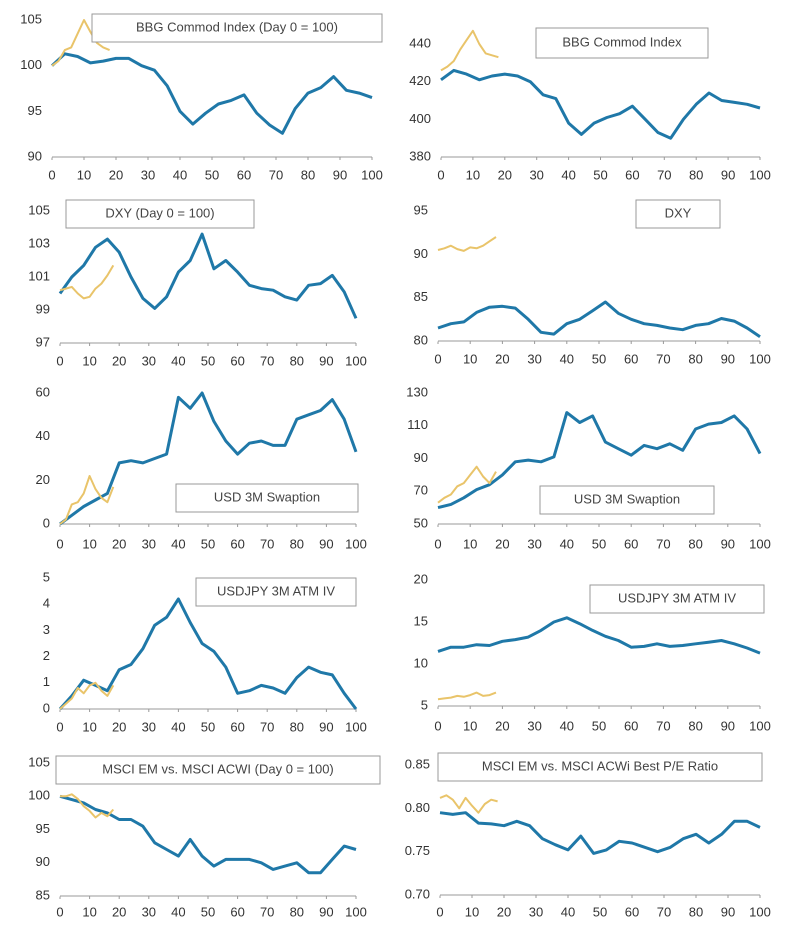 This screenshot has width=794, height=927. What do you see at coordinates (31, 64) in the screenshot?
I see `y-tick-label: 100` at bounding box center [31, 64].